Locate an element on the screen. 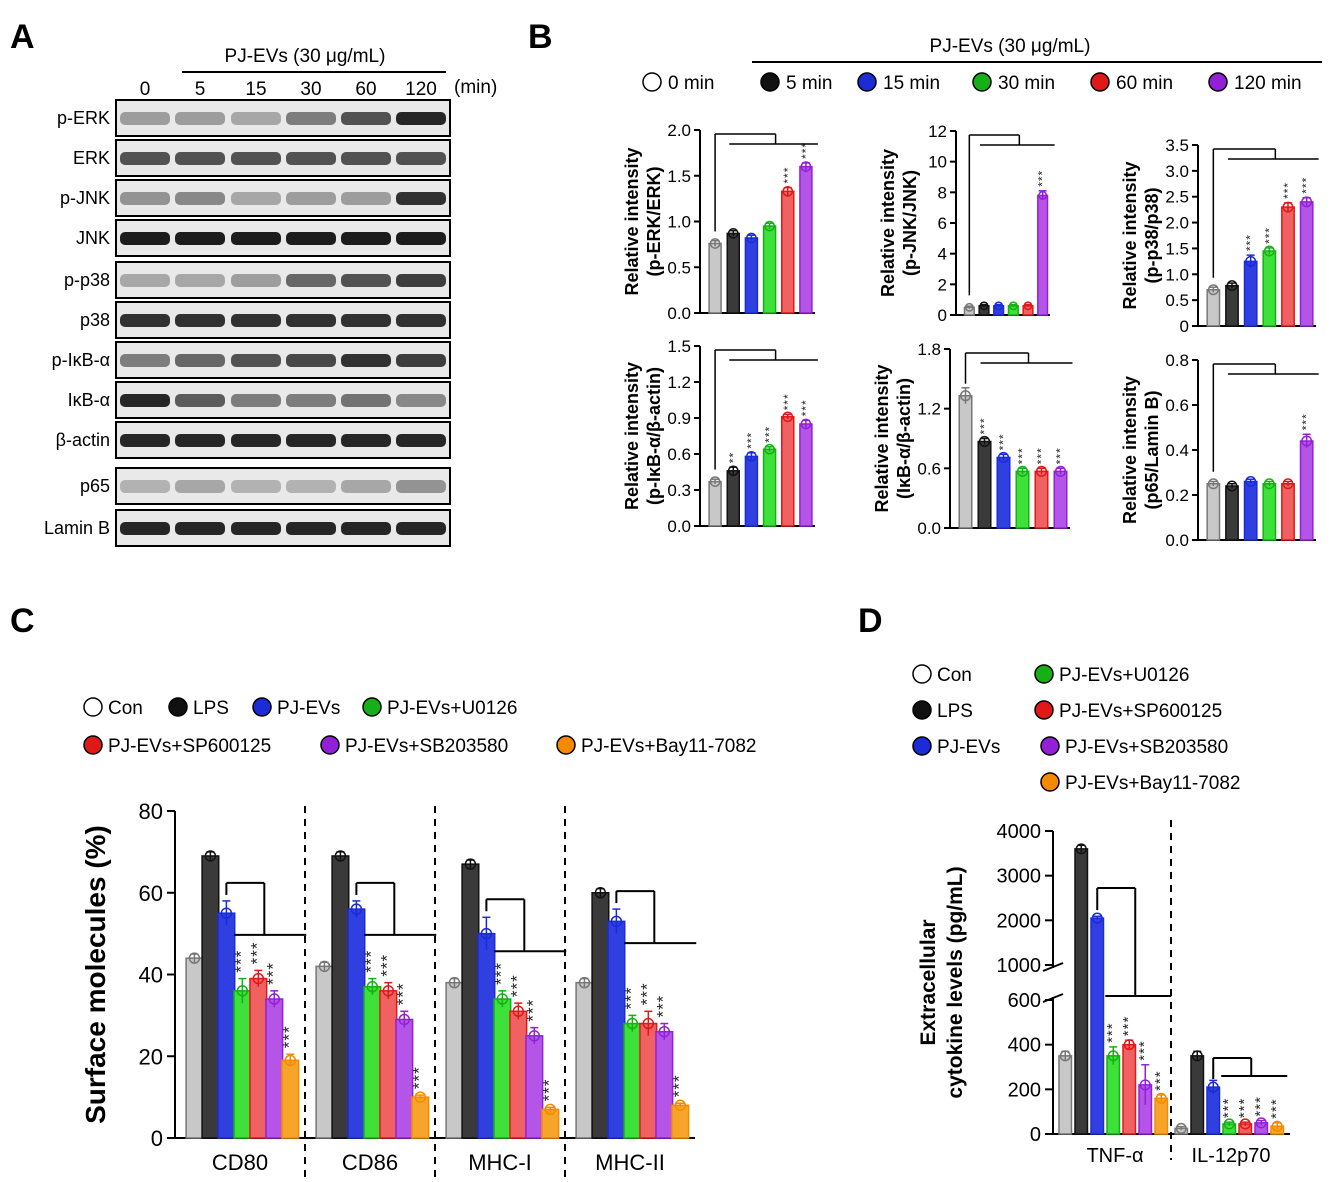 The image size is (1342, 1182). y-tick-label: 0.8 is located at coordinates (1177, 360).